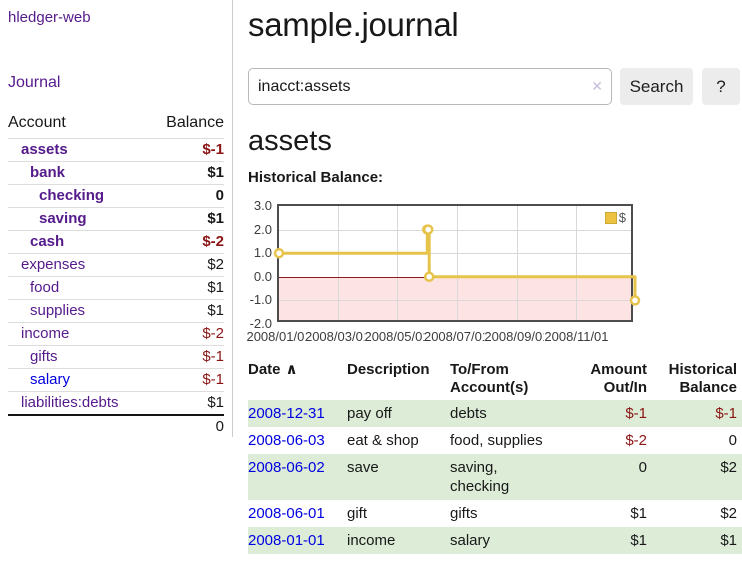 This screenshot has width=742, height=582. What do you see at coordinates (290, 141) in the screenshot?
I see `account-heading: assets` at bounding box center [290, 141].